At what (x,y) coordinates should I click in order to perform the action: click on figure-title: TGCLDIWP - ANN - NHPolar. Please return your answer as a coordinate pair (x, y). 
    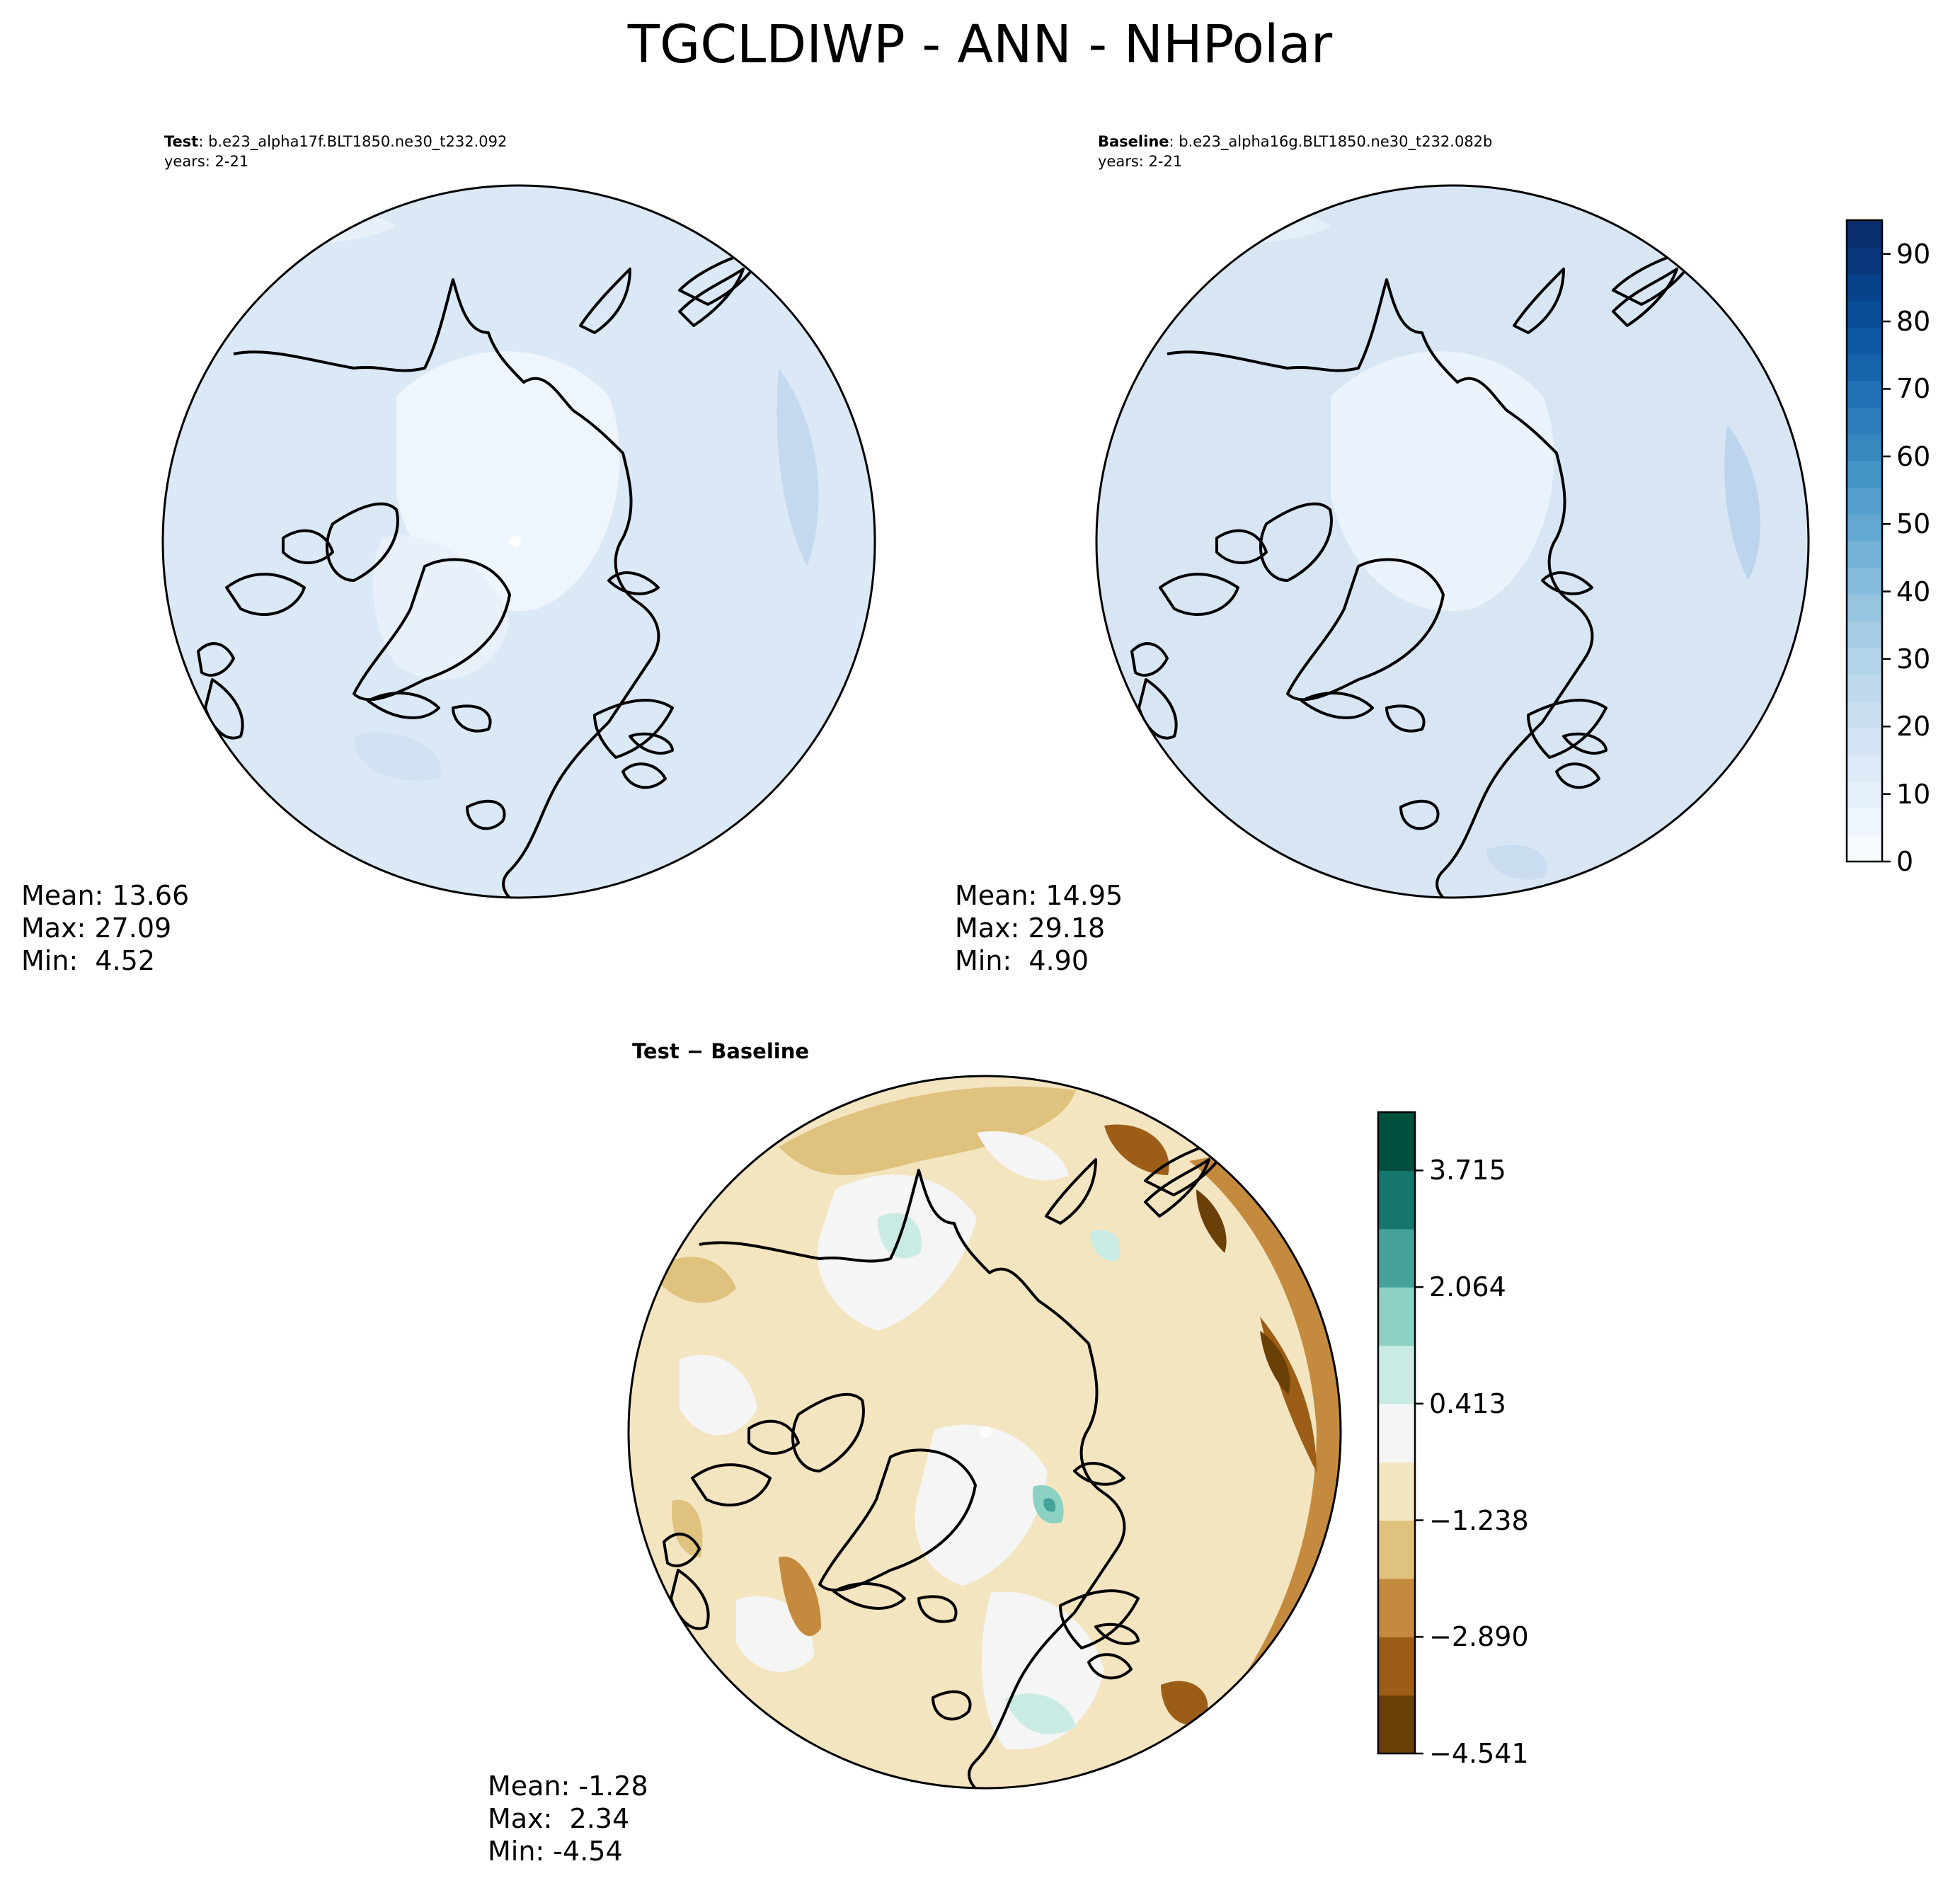
    Looking at the image, I should click on (980, 45).